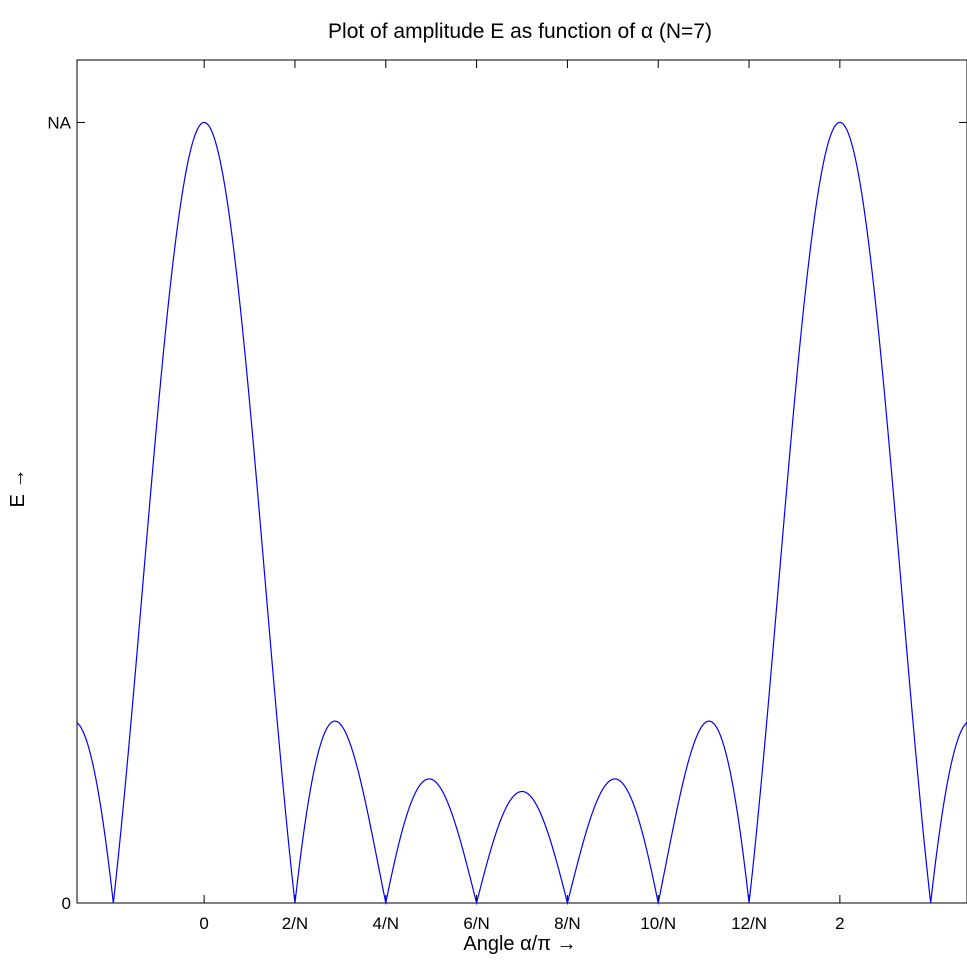 This screenshot has width=967, height=970. I want to click on y-tick-label: 0, so click(66, 903).